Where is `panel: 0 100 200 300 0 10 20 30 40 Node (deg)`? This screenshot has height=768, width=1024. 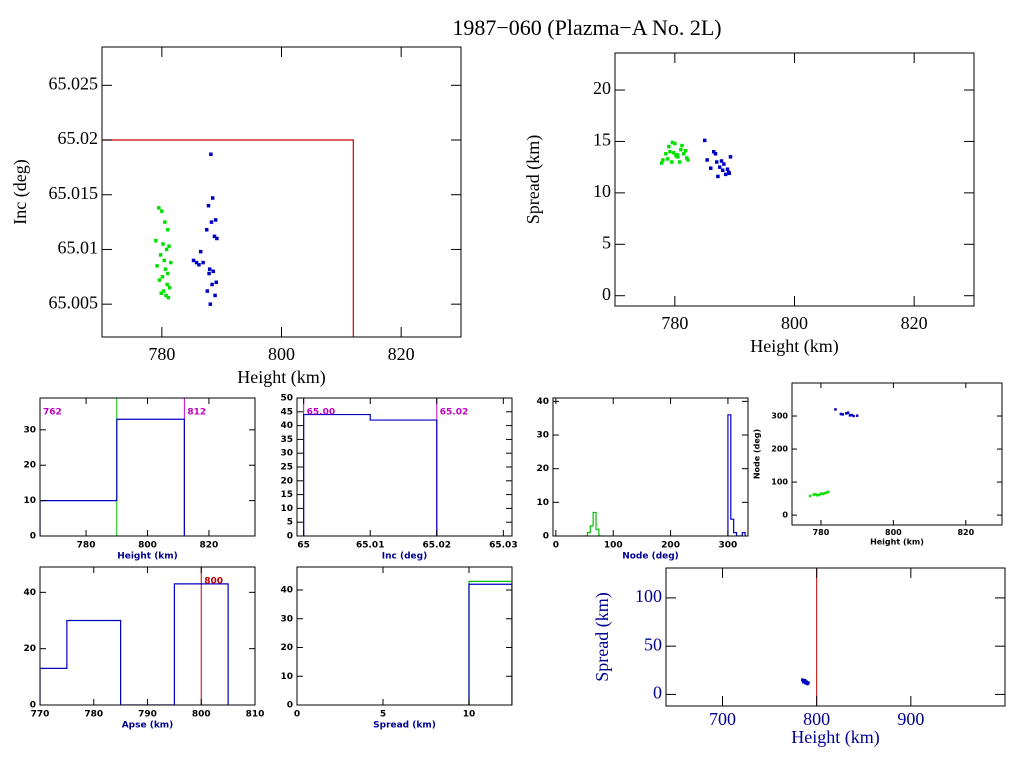 panel: 0 100 200 300 0 10 20 30 40 Node (deg) is located at coordinates (642, 479).